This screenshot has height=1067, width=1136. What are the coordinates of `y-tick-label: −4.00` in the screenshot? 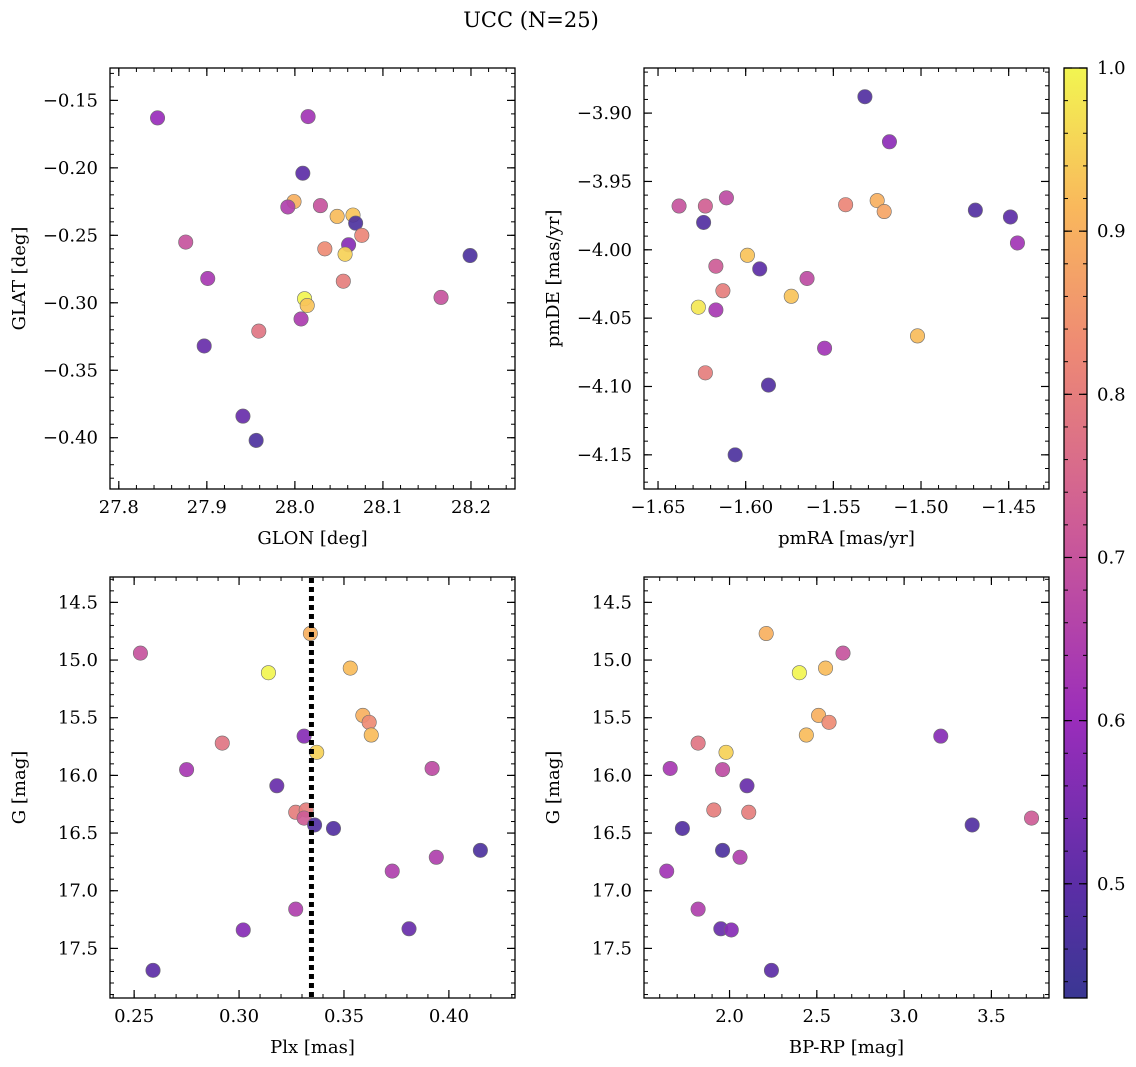 It's located at (604, 250).